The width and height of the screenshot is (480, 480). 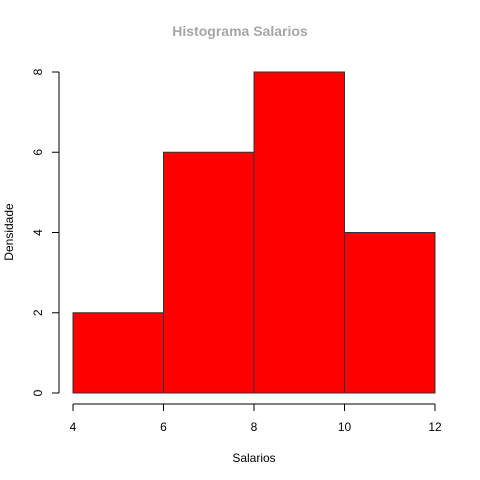 What do you see at coordinates (38, 71) in the screenshot?
I see `y-tick-label: 8` at bounding box center [38, 71].